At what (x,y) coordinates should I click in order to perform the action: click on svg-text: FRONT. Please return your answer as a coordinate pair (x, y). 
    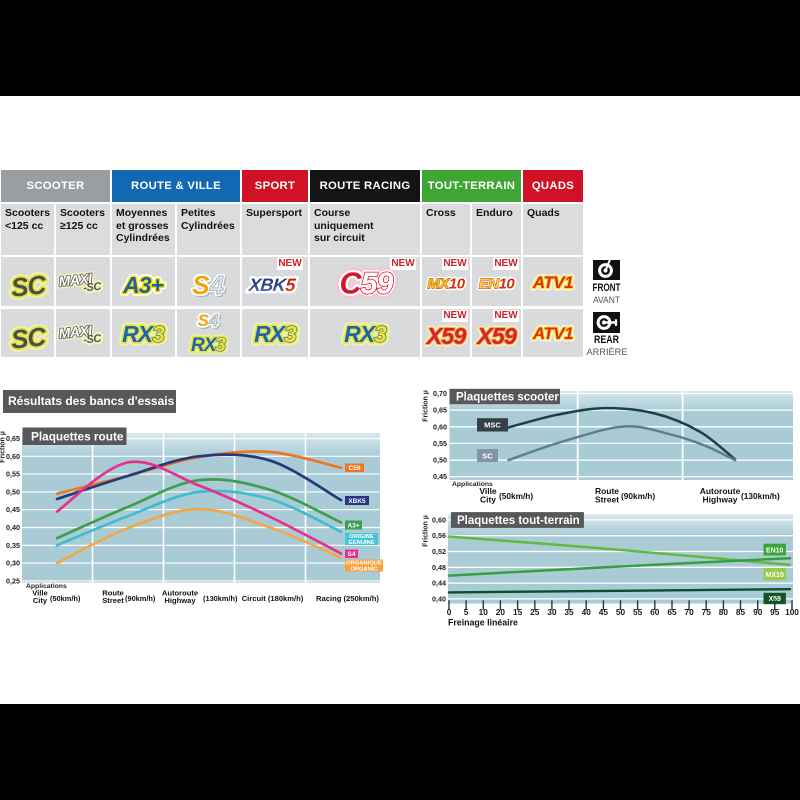
    Looking at the image, I should click on (607, 288).